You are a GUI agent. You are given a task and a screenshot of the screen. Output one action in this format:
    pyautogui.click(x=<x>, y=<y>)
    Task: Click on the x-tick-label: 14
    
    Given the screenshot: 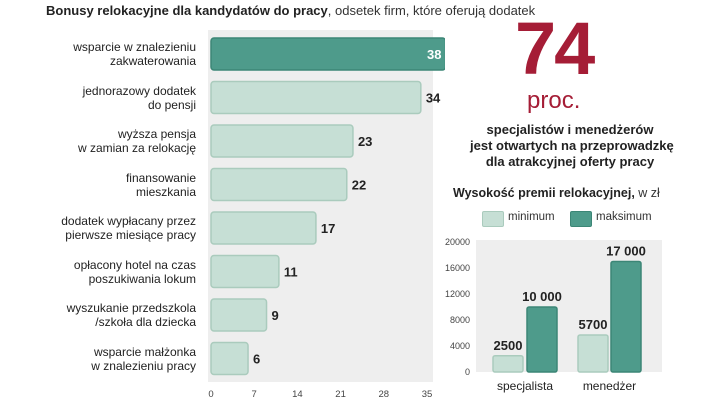 What is the action you would take?
    pyautogui.click(x=297, y=394)
    